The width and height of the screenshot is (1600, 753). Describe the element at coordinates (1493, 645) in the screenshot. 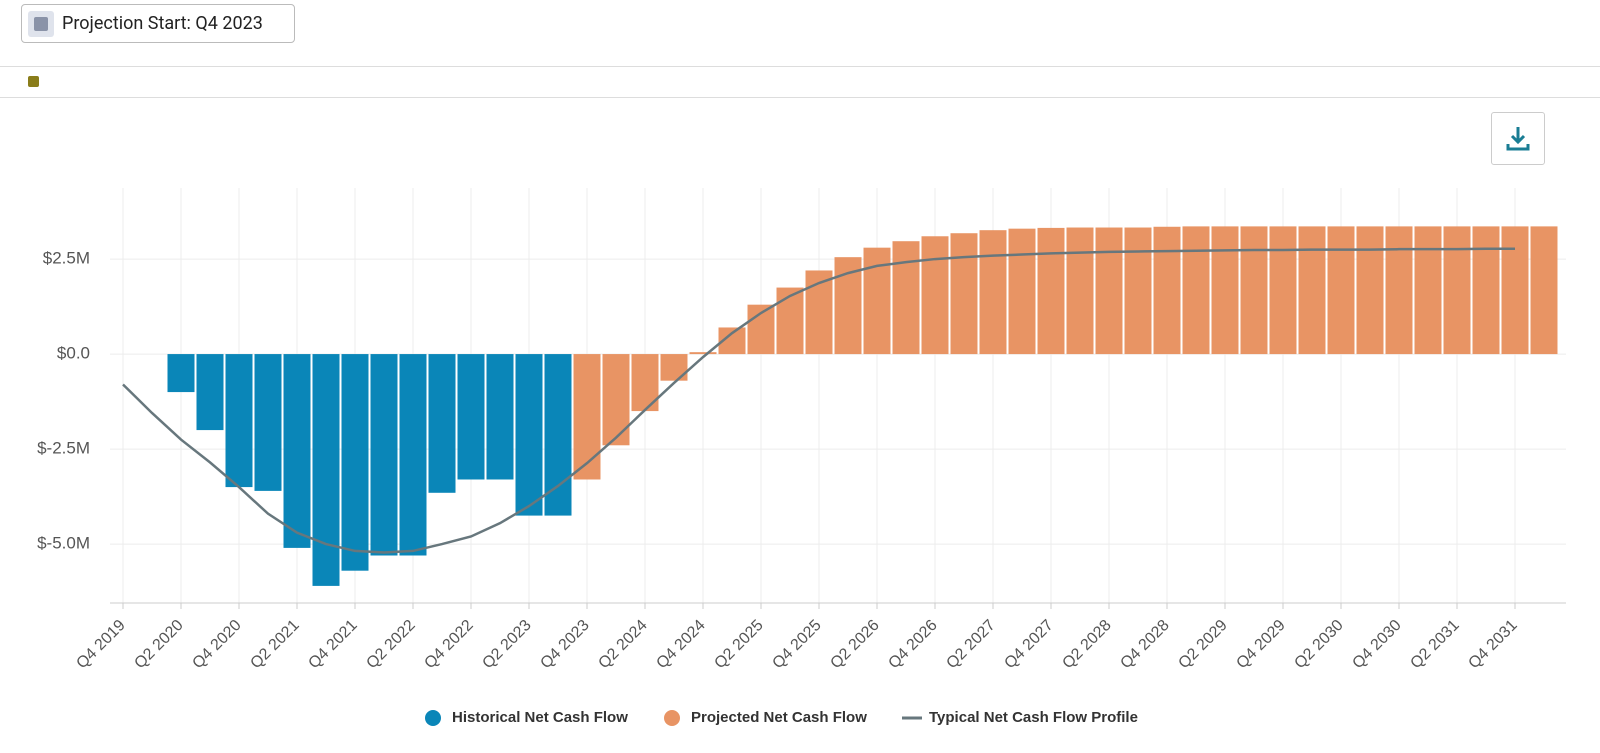

I see `x-tick-label: Q4 2031` at that location.